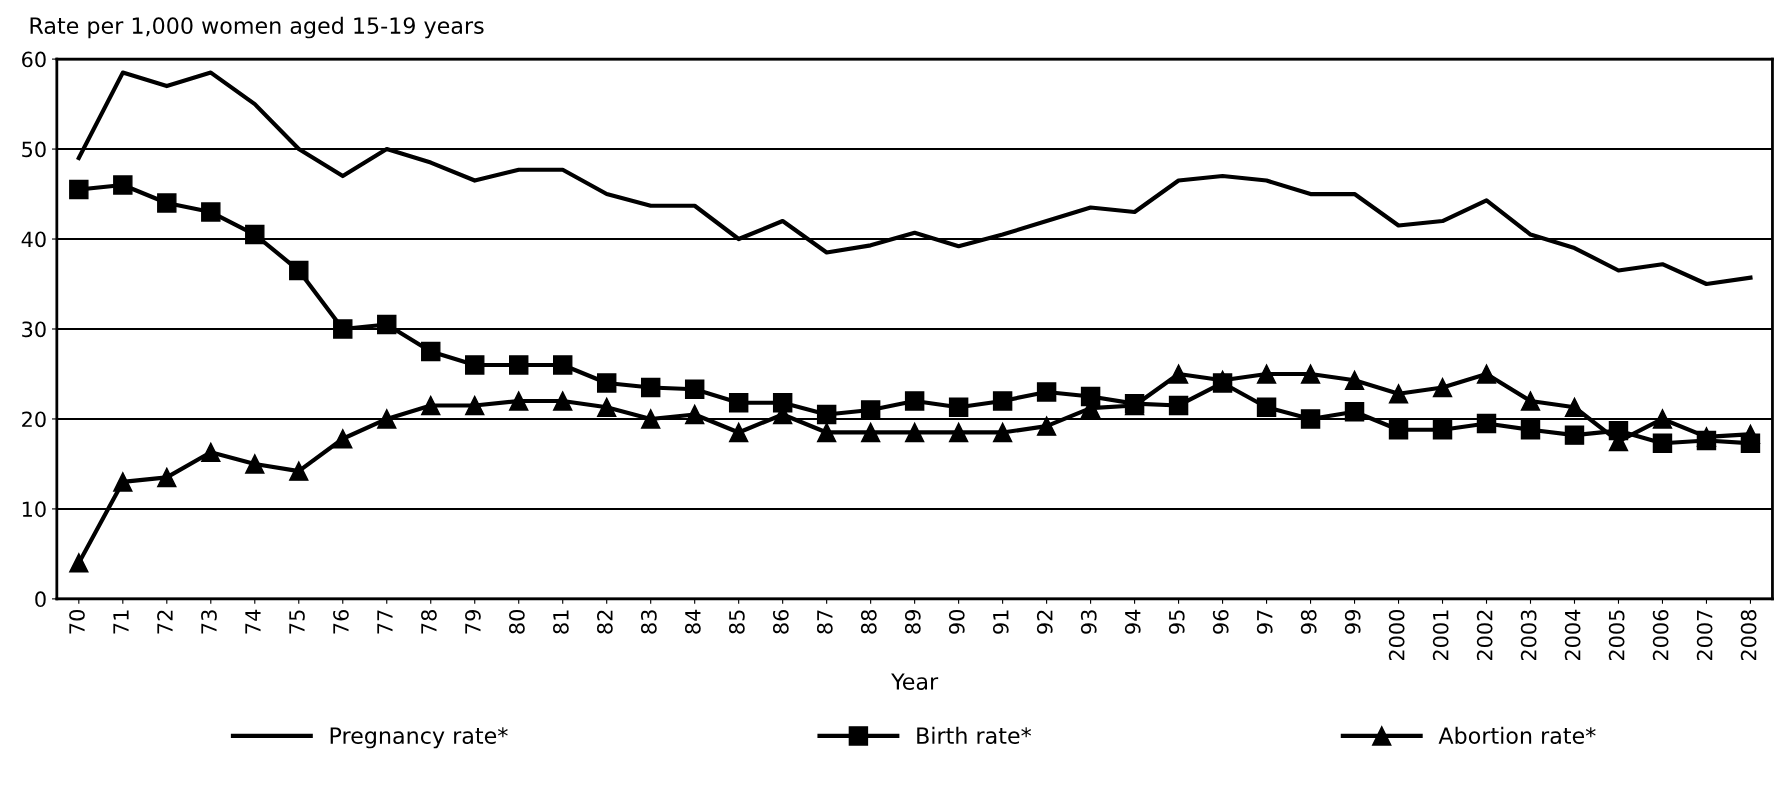 This screenshot has width=1776, height=788. Describe the element at coordinates (165, 622) in the screenshot. I see `x-tick-label: 72` at that location.